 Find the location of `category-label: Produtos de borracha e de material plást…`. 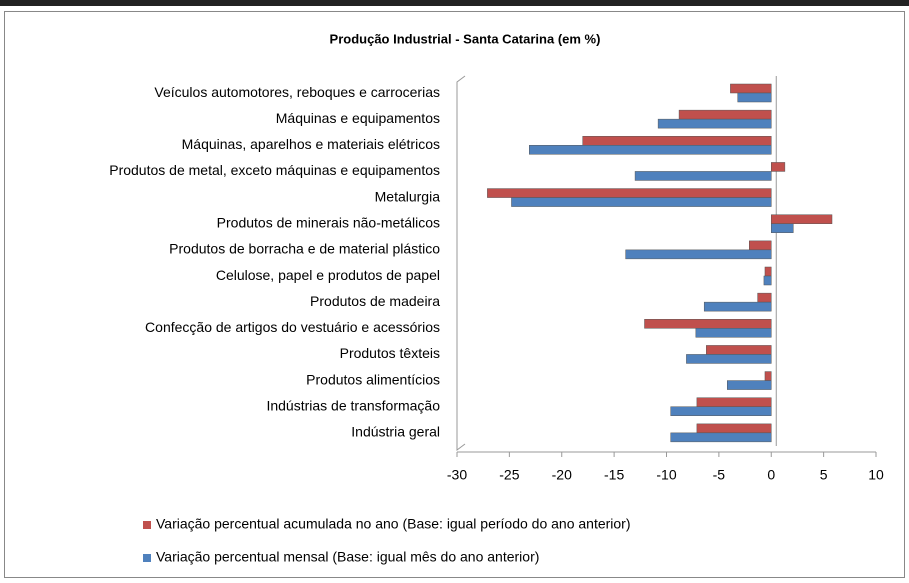

category-label: Produtos de borracha e de material plást… is located at coordinates (304, 249).